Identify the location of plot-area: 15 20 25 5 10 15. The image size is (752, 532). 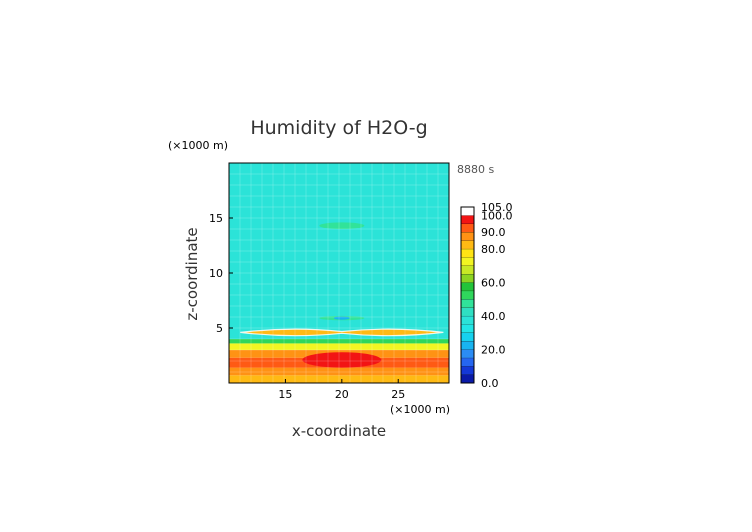
(329, 281).